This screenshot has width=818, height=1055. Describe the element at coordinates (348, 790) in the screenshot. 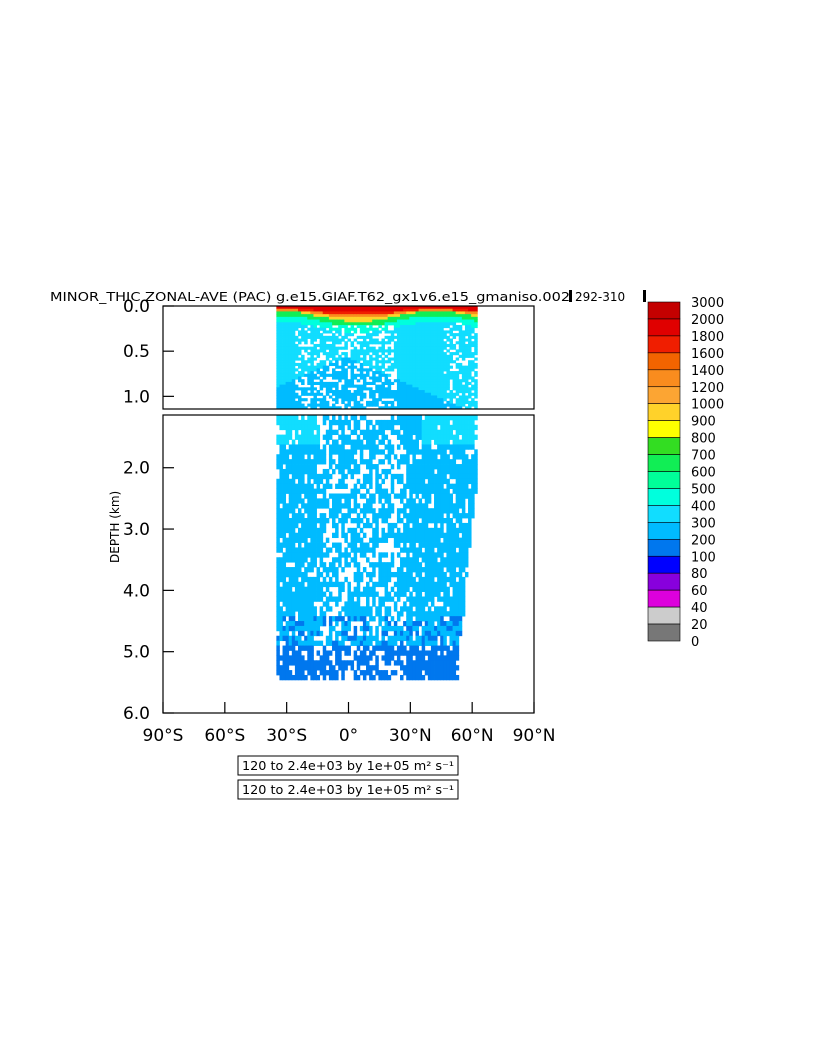

I see `contour-info-text-2: 120 to 2.4e+03 by 1e+05 m² s⁻¹` at that location.